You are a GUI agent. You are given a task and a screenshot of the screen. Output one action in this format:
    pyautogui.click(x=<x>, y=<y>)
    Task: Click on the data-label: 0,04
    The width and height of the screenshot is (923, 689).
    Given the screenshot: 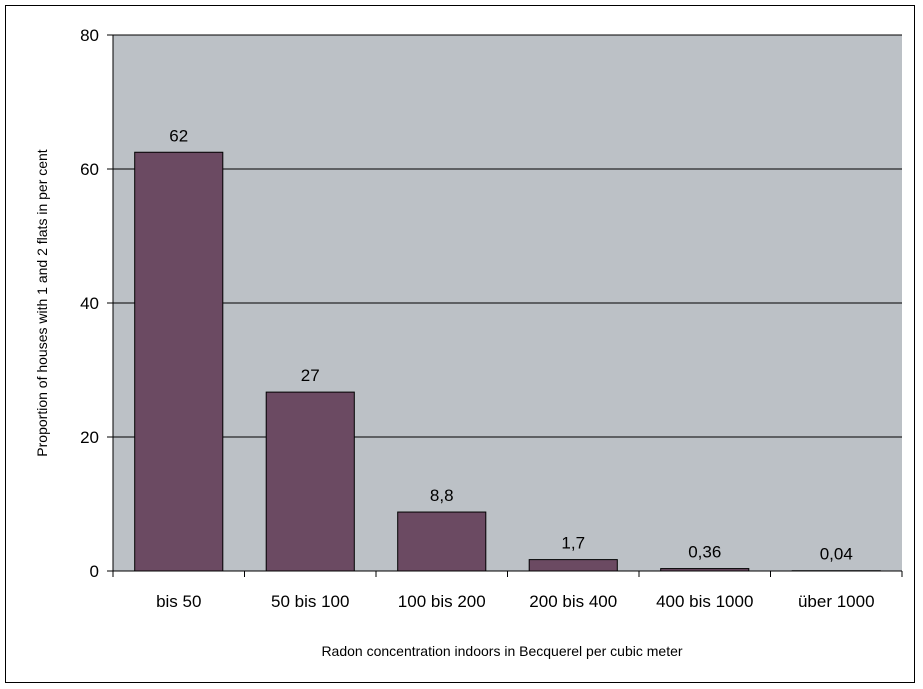 What is the action you would take?
    pyautogui.click(x=836, y=554)
    